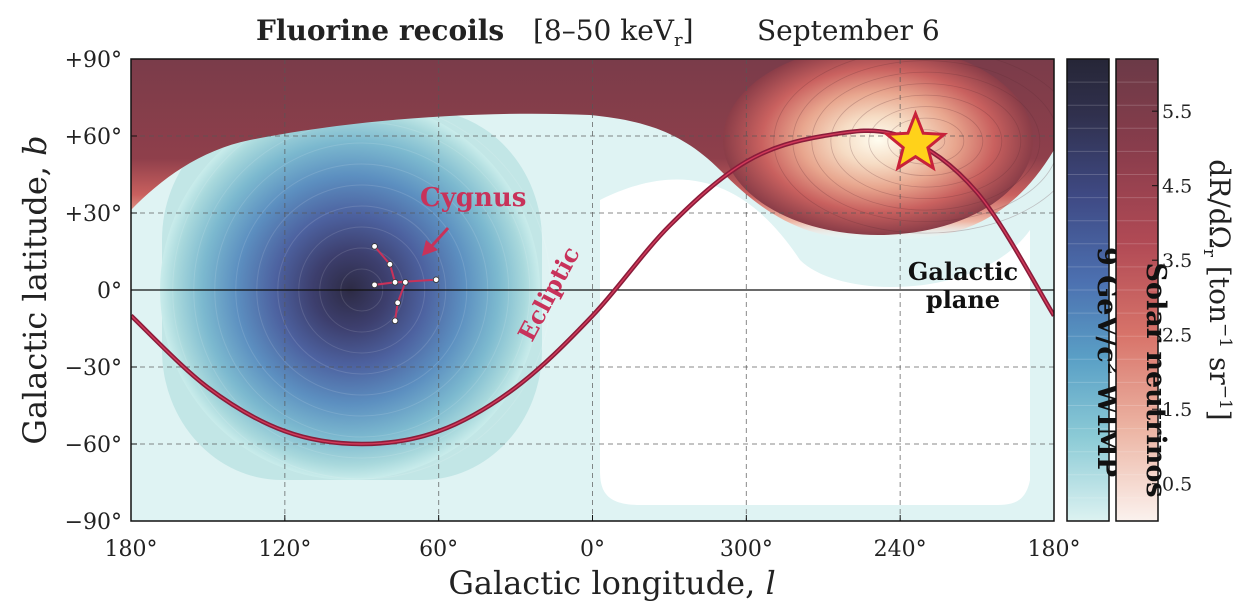  I want to click on cygnus-constellation, so click(405, 283).